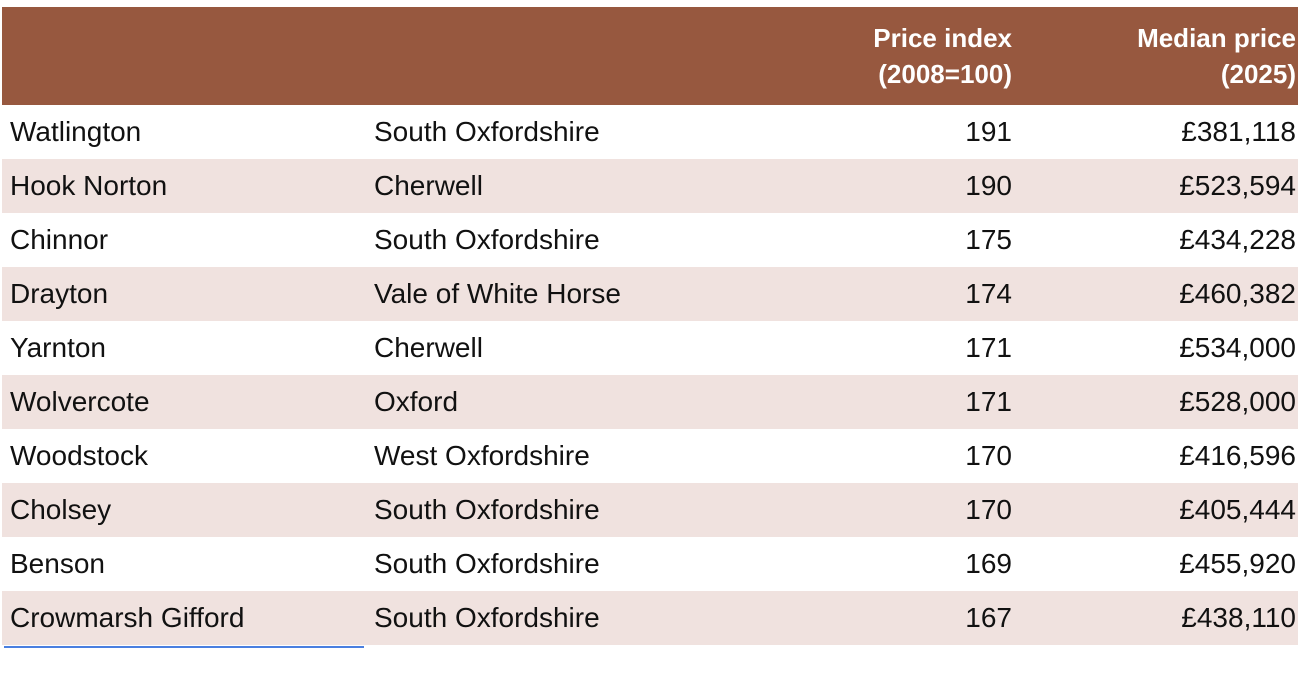 Image resolution: width=1308 pixels, height=690 pixels. I want to click on cell-district: Vale of White Horse, so click(497, 293).